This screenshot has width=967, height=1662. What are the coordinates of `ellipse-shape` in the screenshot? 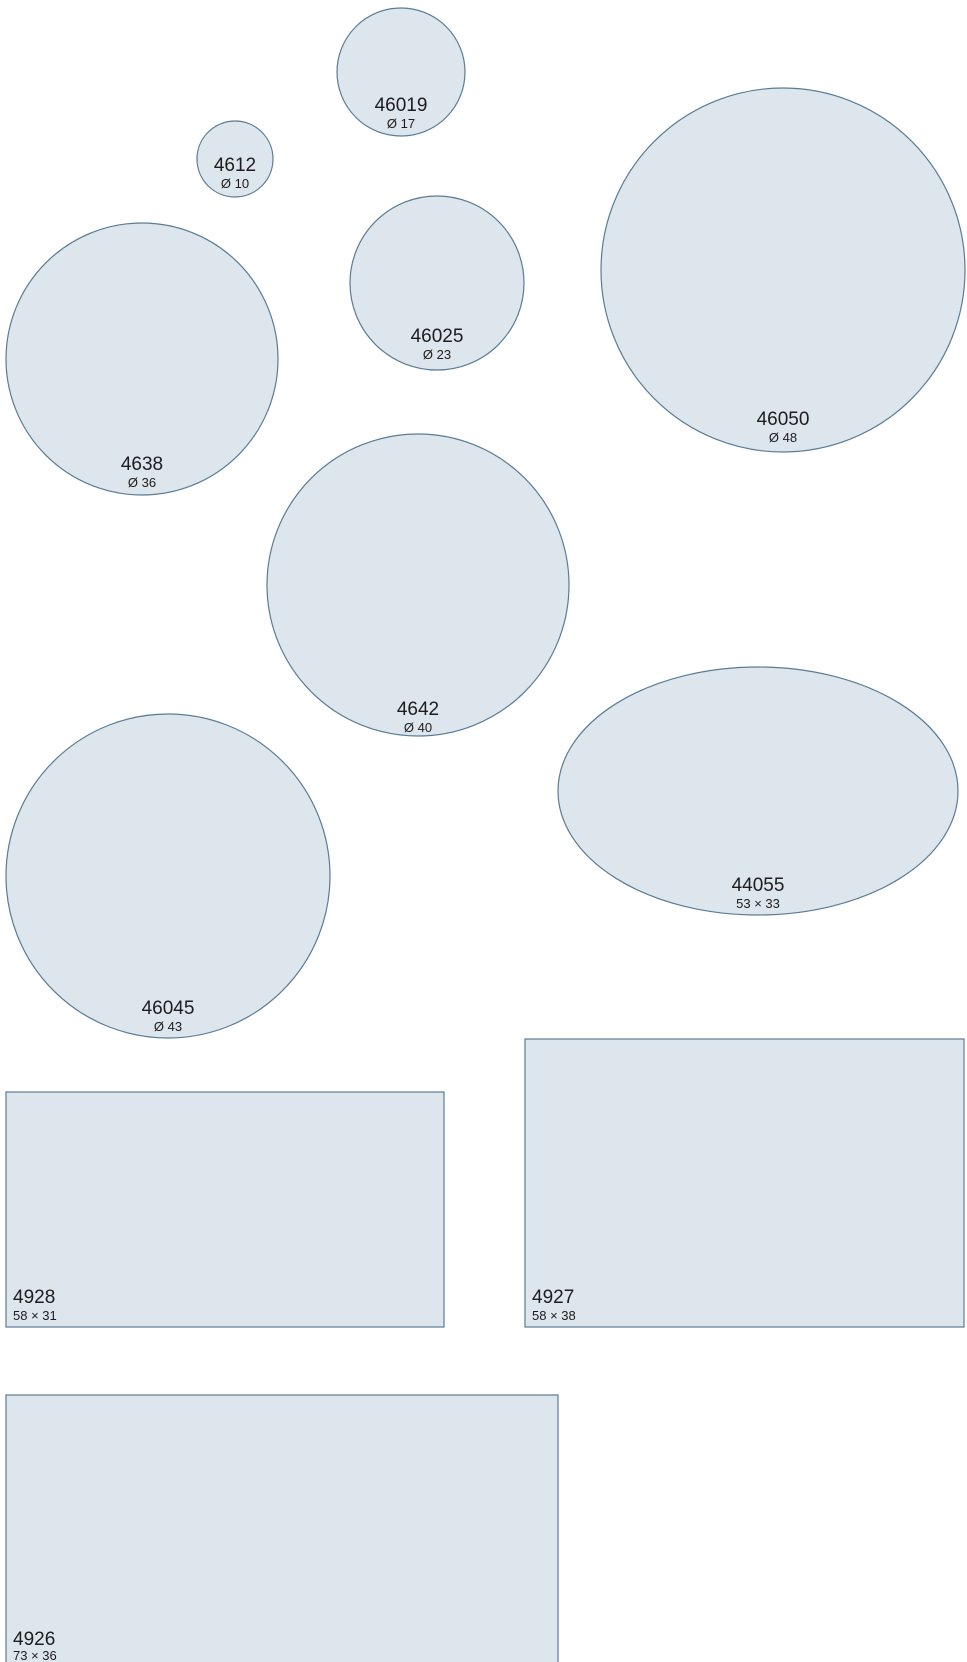 It's located at (758, 791).